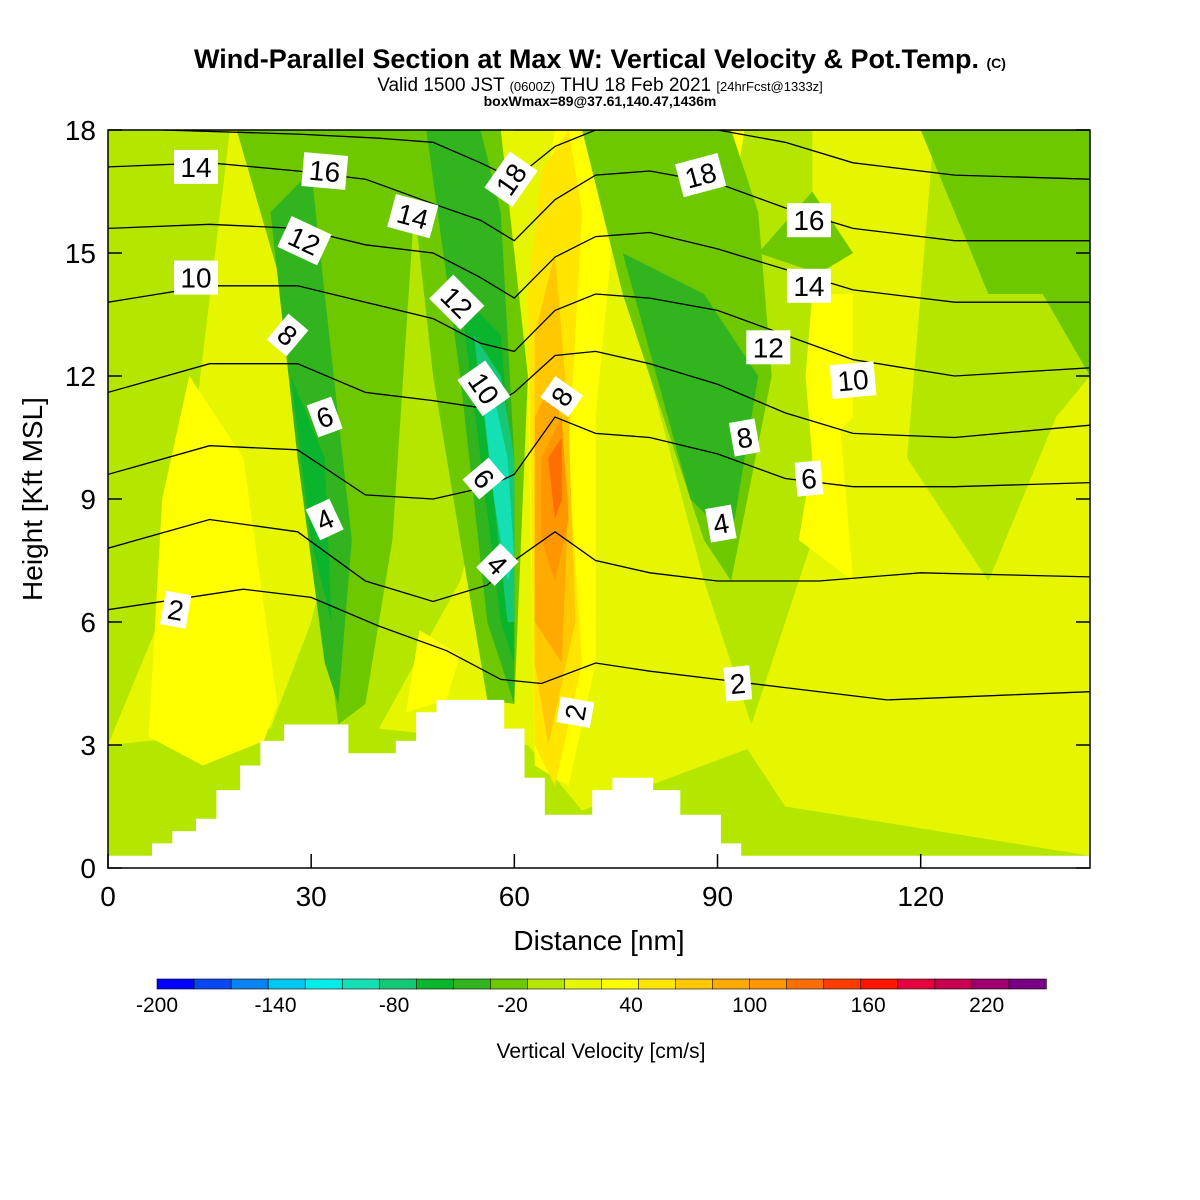 The image size is (1200, 1200). I want to click on colorbar-tick-label: -200, so click(157, 1005).